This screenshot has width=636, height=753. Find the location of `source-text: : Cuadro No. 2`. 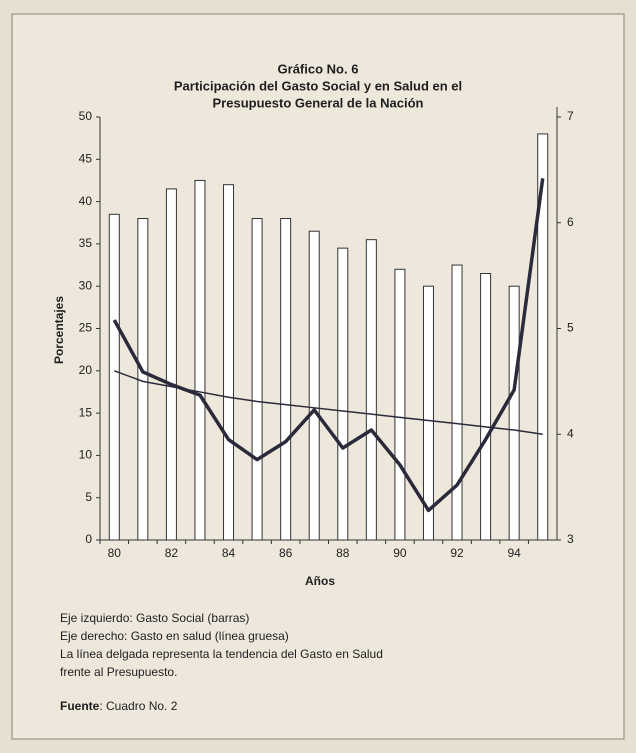

source-text: : Cuadro No. 2 is located at coordinates (138, 706).